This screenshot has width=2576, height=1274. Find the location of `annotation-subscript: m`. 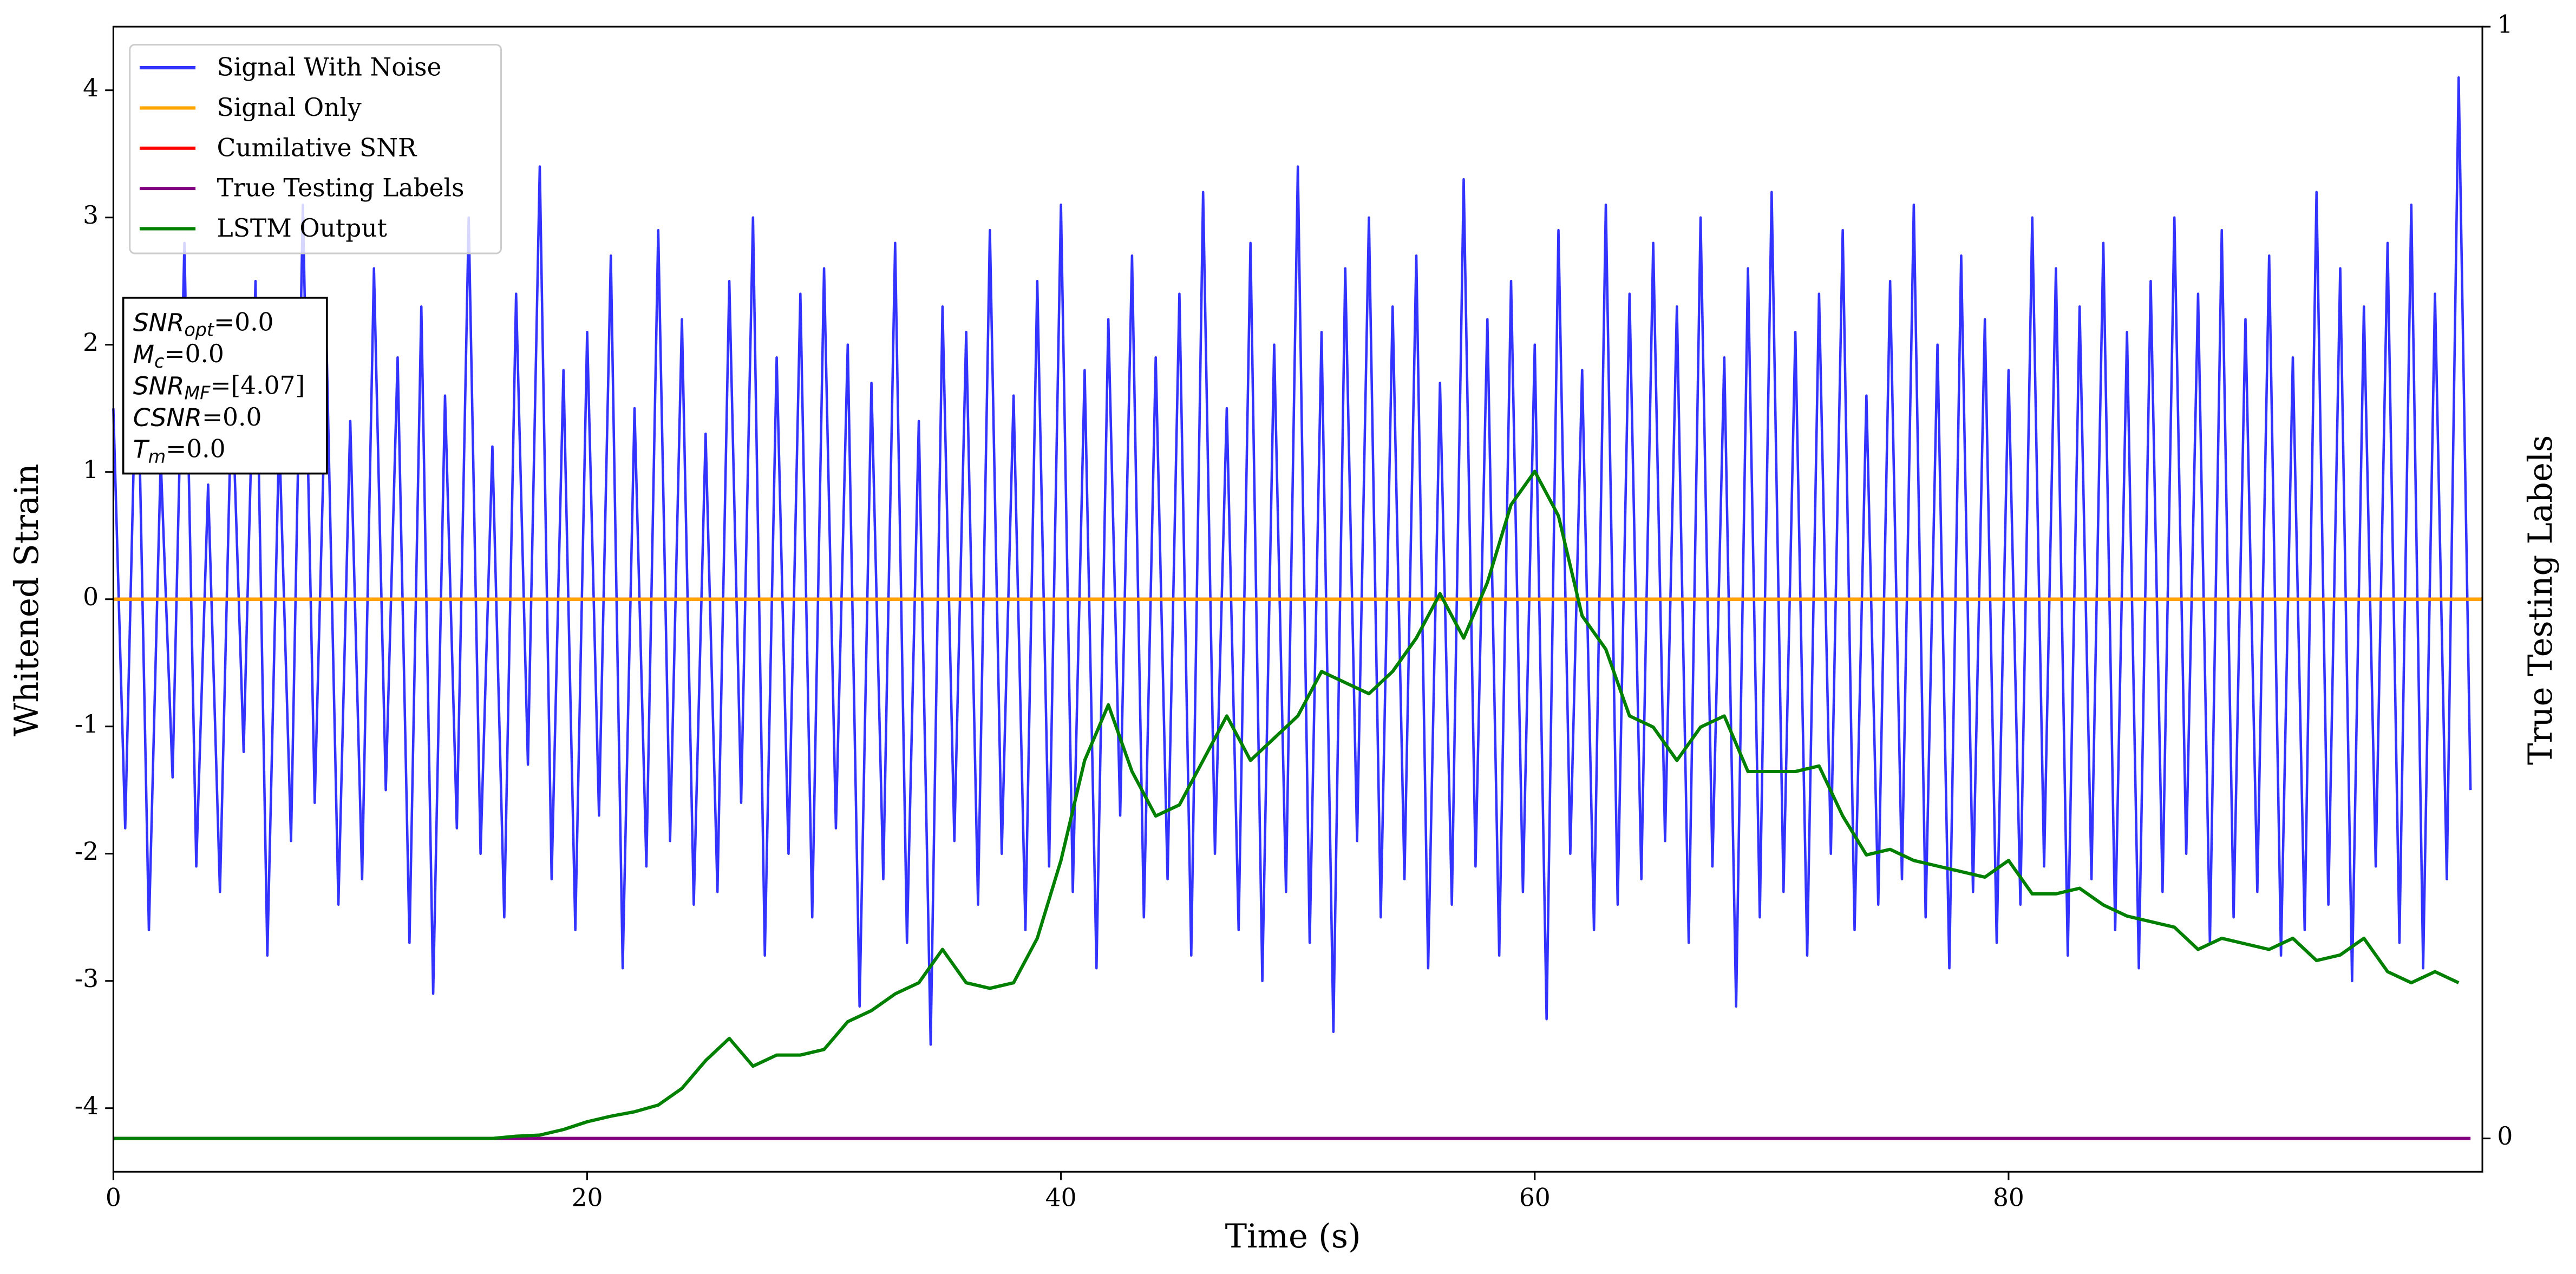

annotation-subscript: m is located at coordinates (157, 456).